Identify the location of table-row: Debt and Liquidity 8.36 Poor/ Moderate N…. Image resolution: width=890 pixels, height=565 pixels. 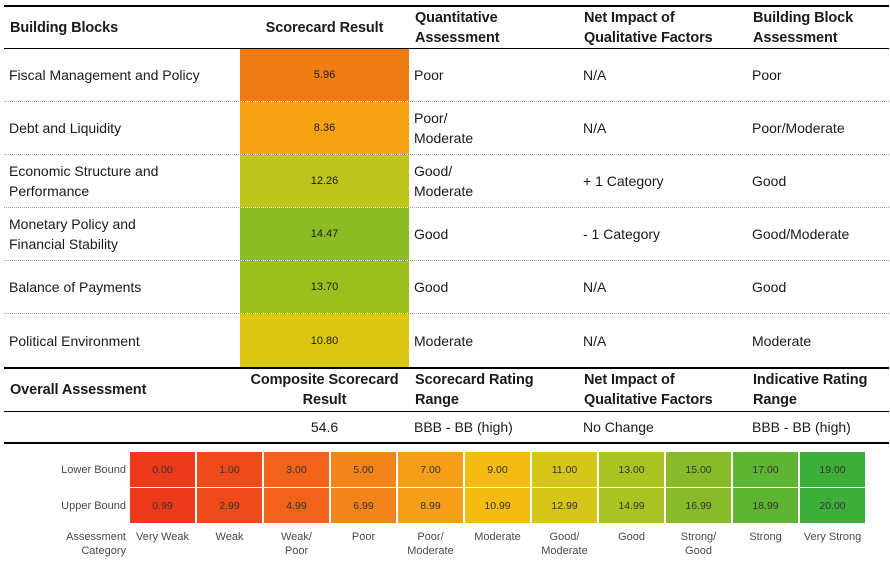
(446, 128).